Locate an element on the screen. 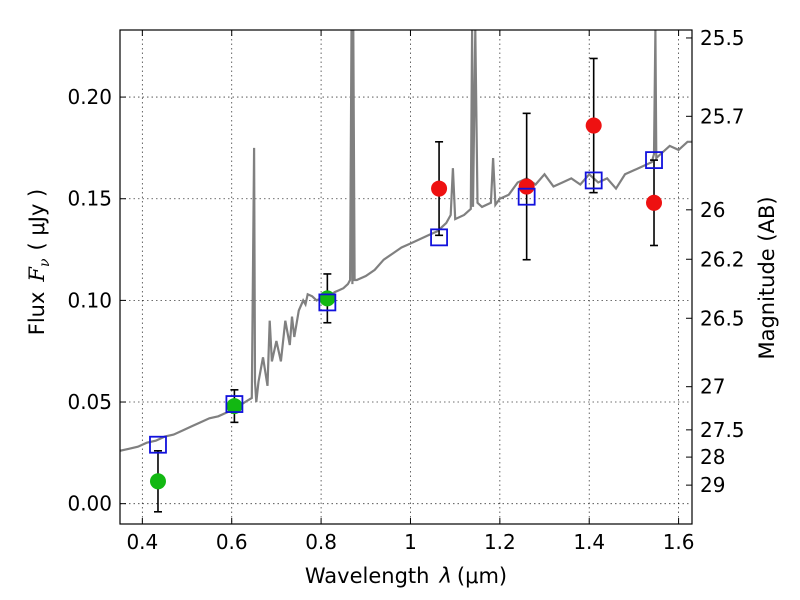 Image resolution: width=800 pixels, height=600 pixels. y2-tick-label: 29 is located at coordinates (712, 485).